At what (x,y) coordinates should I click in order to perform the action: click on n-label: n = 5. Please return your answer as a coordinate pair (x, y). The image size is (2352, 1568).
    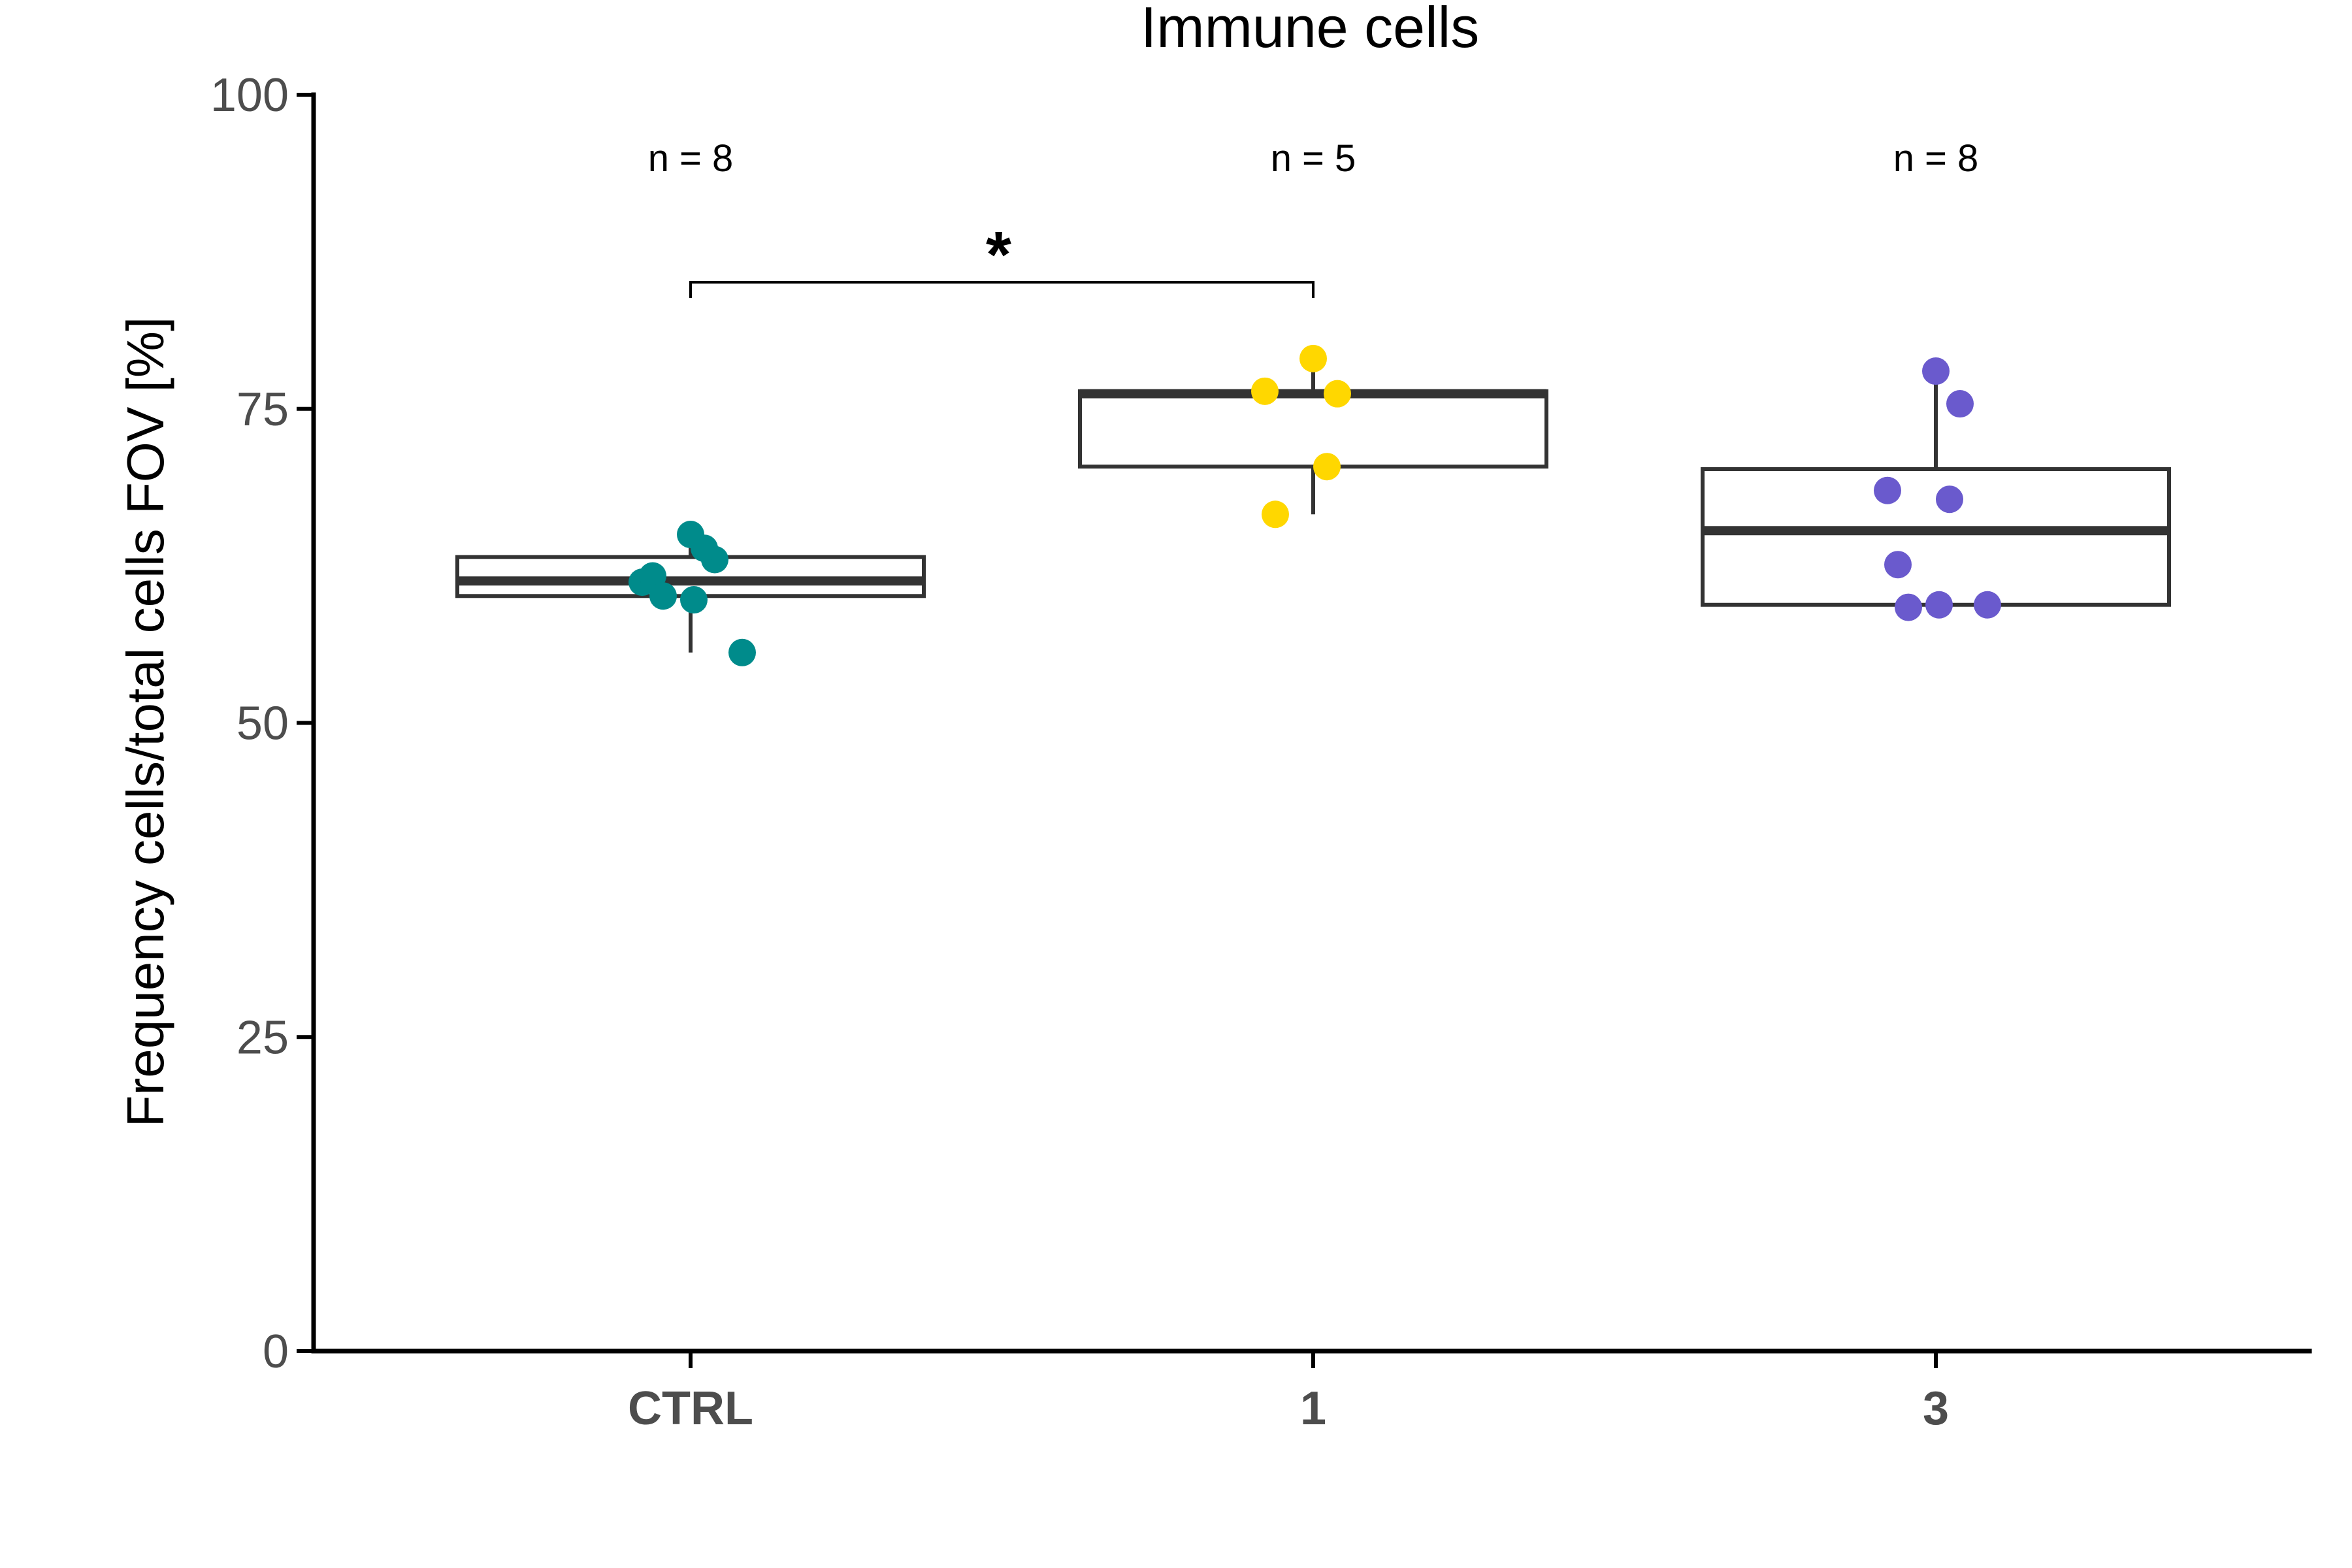
    Looking at the image, I should click on (1313, 158).